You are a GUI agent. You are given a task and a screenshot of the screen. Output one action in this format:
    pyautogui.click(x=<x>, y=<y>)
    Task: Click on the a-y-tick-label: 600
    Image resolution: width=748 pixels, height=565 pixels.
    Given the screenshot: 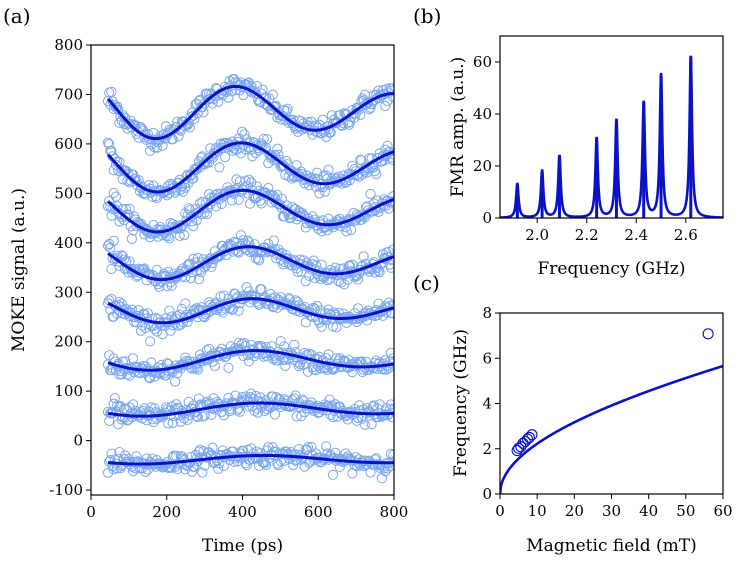 What is the action you would take?
    pyautogui.click(x=68, y=144)
    